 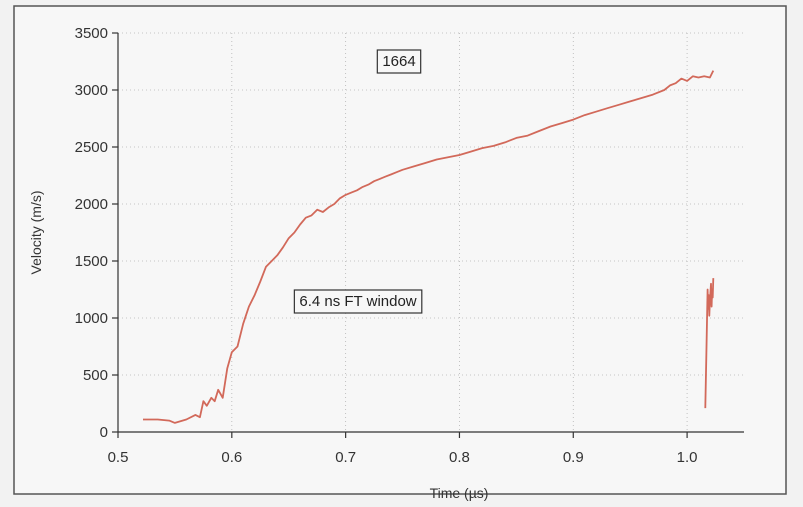 What do you see at coordinates (91, 90) in the screenshot?
I see `y-tick-label: 3000` at bounding box center [91, 90].